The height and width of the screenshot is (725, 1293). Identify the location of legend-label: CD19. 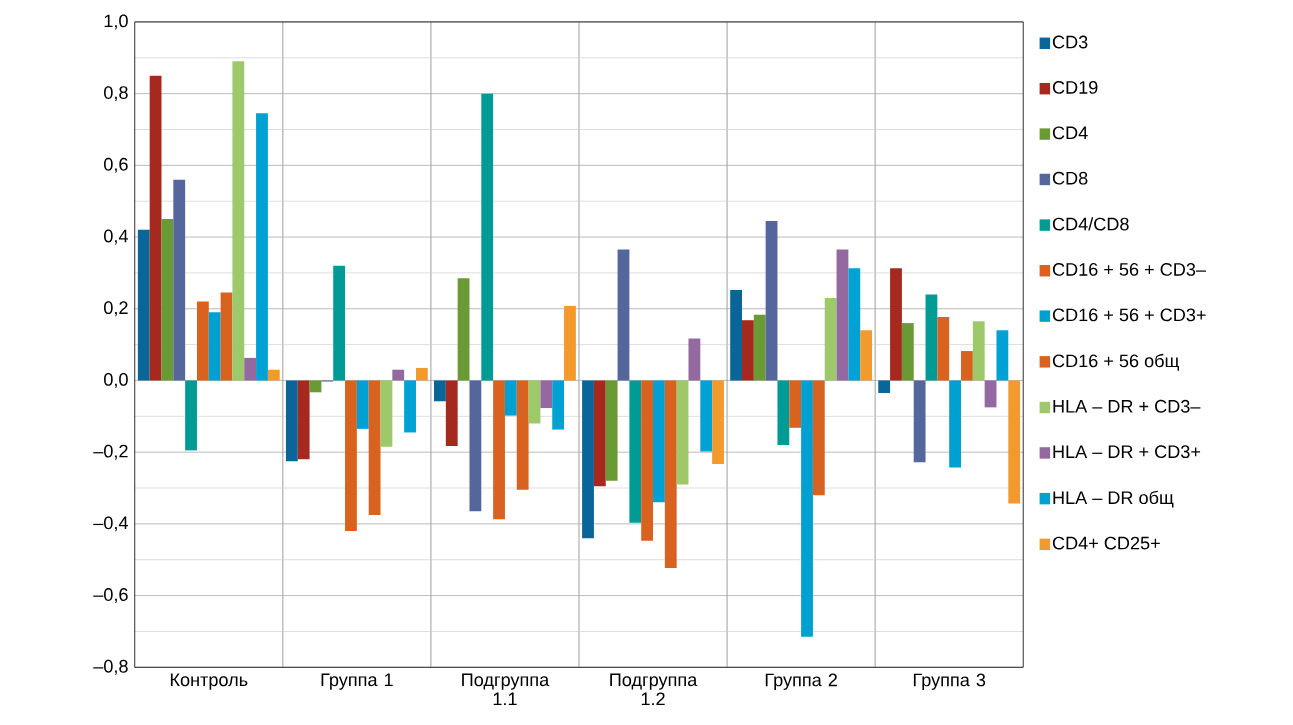
(1075, 88).